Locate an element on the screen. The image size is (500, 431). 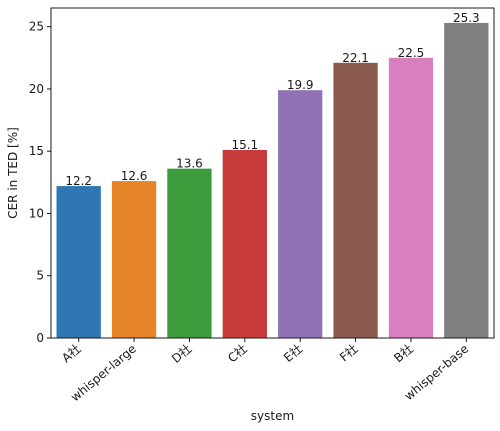
bar-value-label: 13.6 is located at coordinates (189, 164).